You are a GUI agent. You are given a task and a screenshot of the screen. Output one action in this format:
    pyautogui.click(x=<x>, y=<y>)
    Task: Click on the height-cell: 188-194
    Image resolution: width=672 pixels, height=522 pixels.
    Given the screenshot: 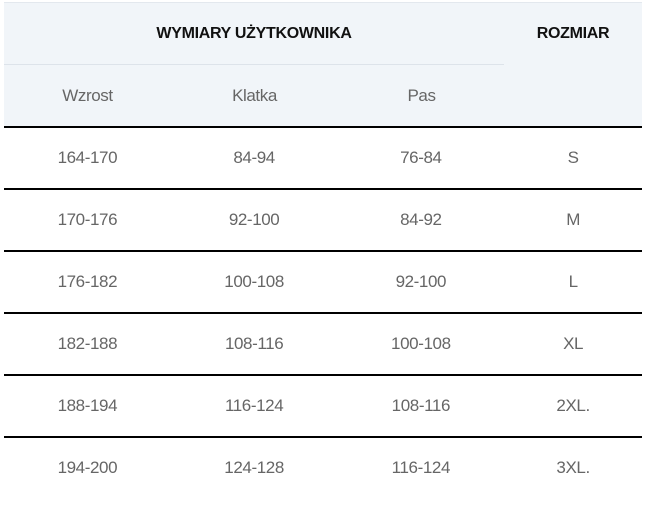 What is the action you would take?
    pyautogui.click(x=87, y=405)
    